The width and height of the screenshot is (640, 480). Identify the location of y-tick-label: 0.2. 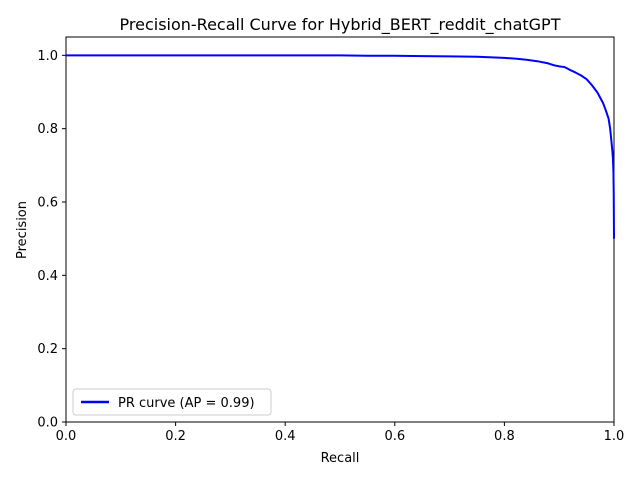
(47, 349).